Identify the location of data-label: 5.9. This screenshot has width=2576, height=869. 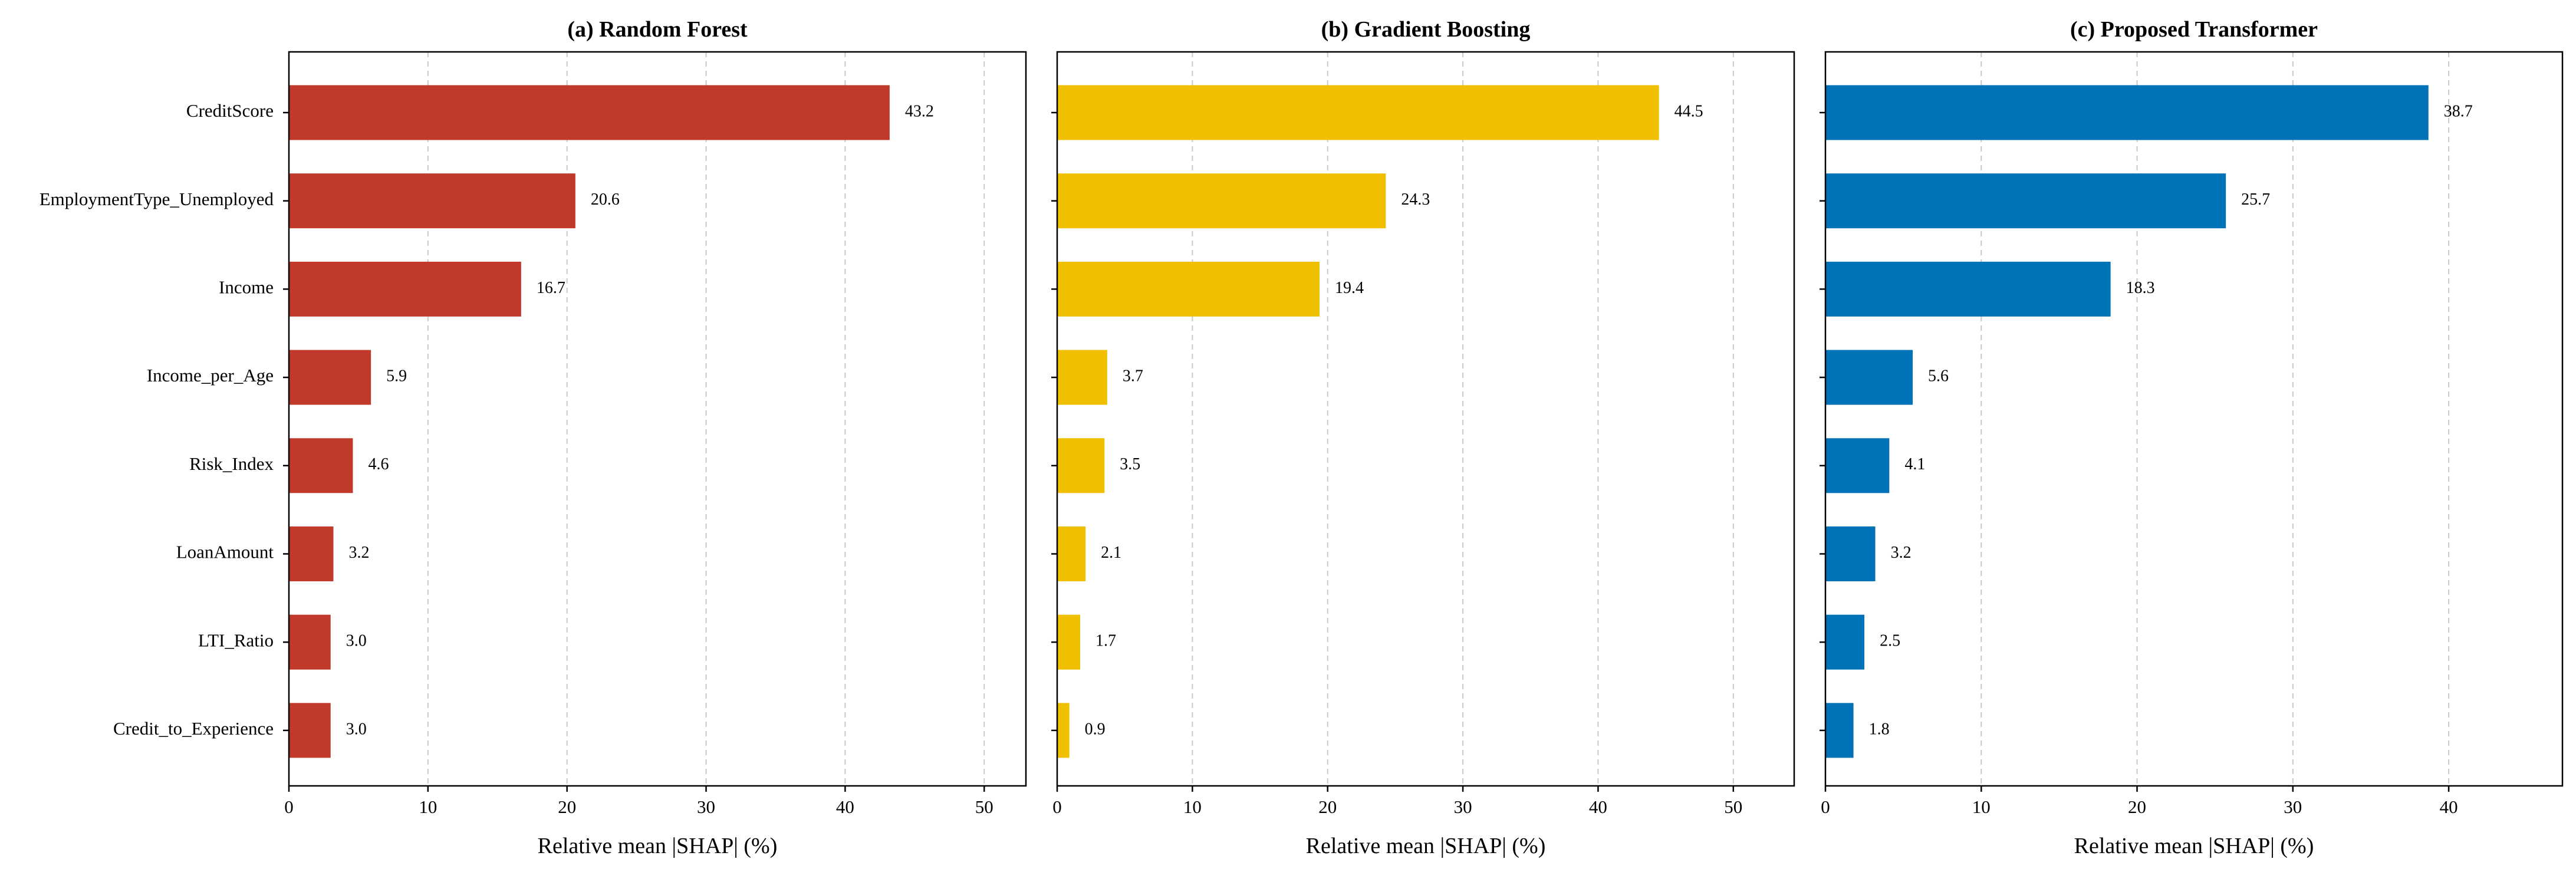
(397, 376).